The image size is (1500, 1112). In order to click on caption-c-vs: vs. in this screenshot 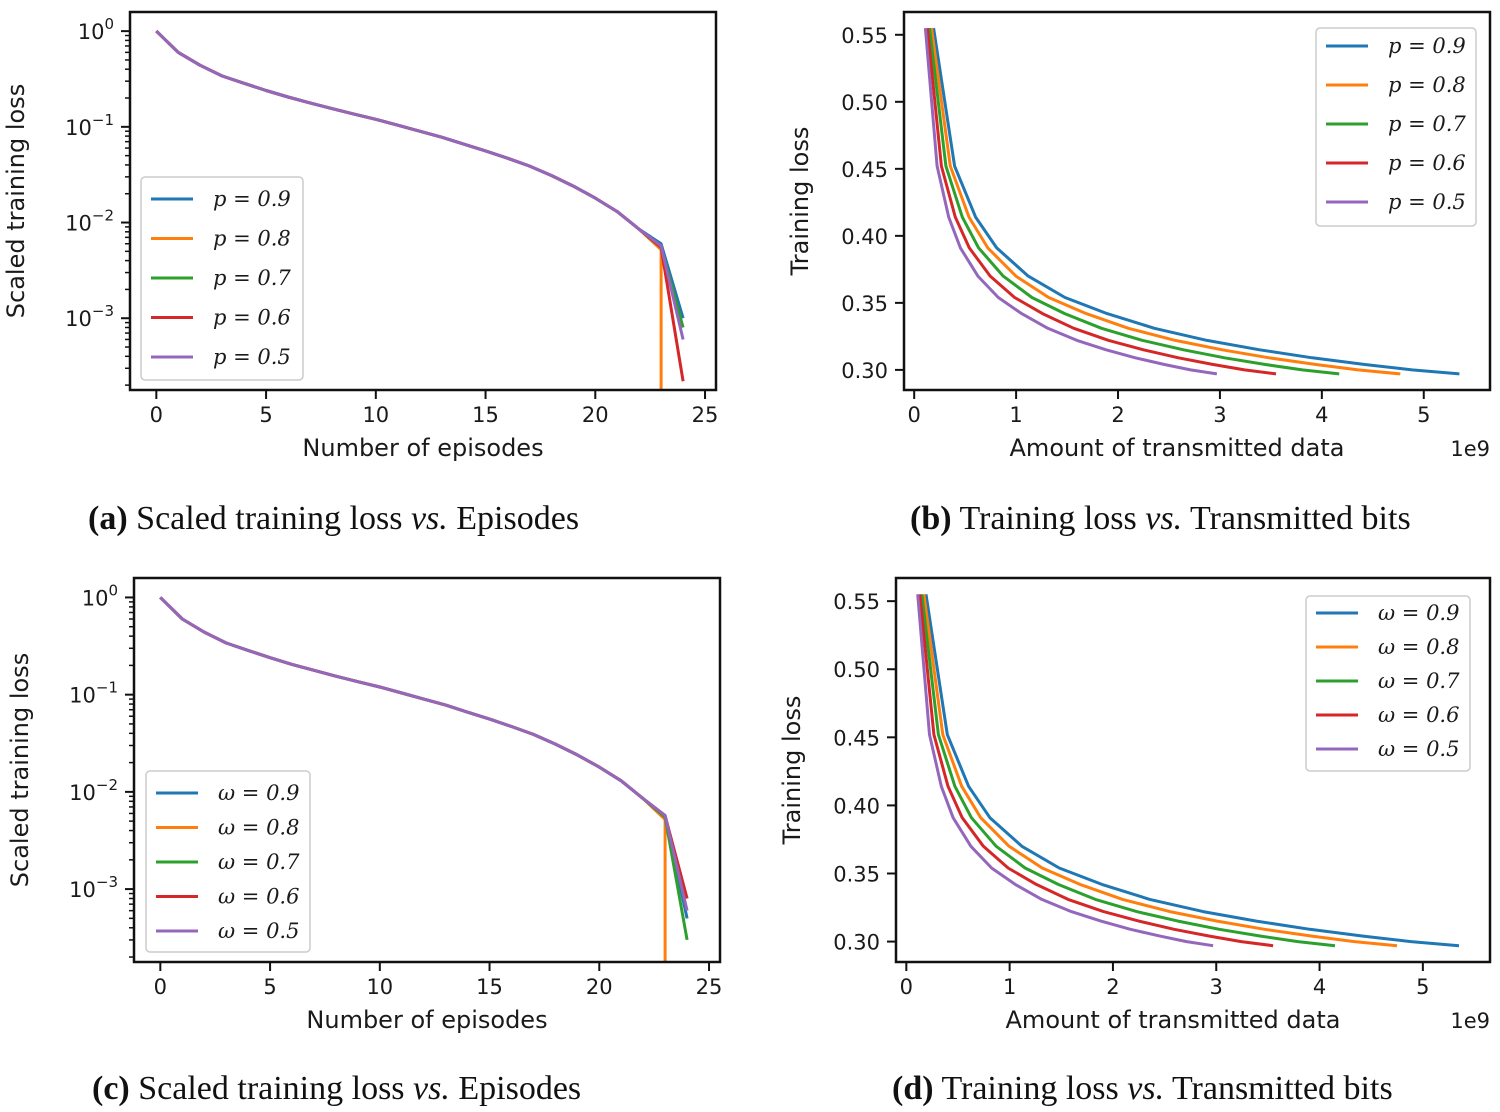, I will do `click(431, 1088)`.